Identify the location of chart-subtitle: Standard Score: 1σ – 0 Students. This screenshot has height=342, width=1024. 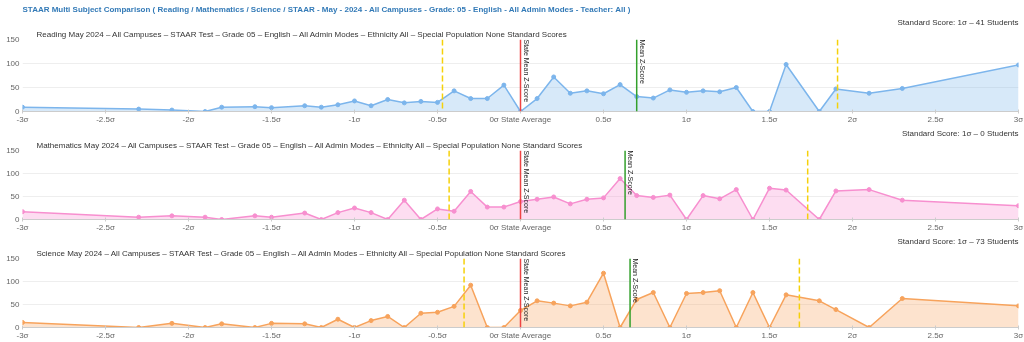
(960, 133).